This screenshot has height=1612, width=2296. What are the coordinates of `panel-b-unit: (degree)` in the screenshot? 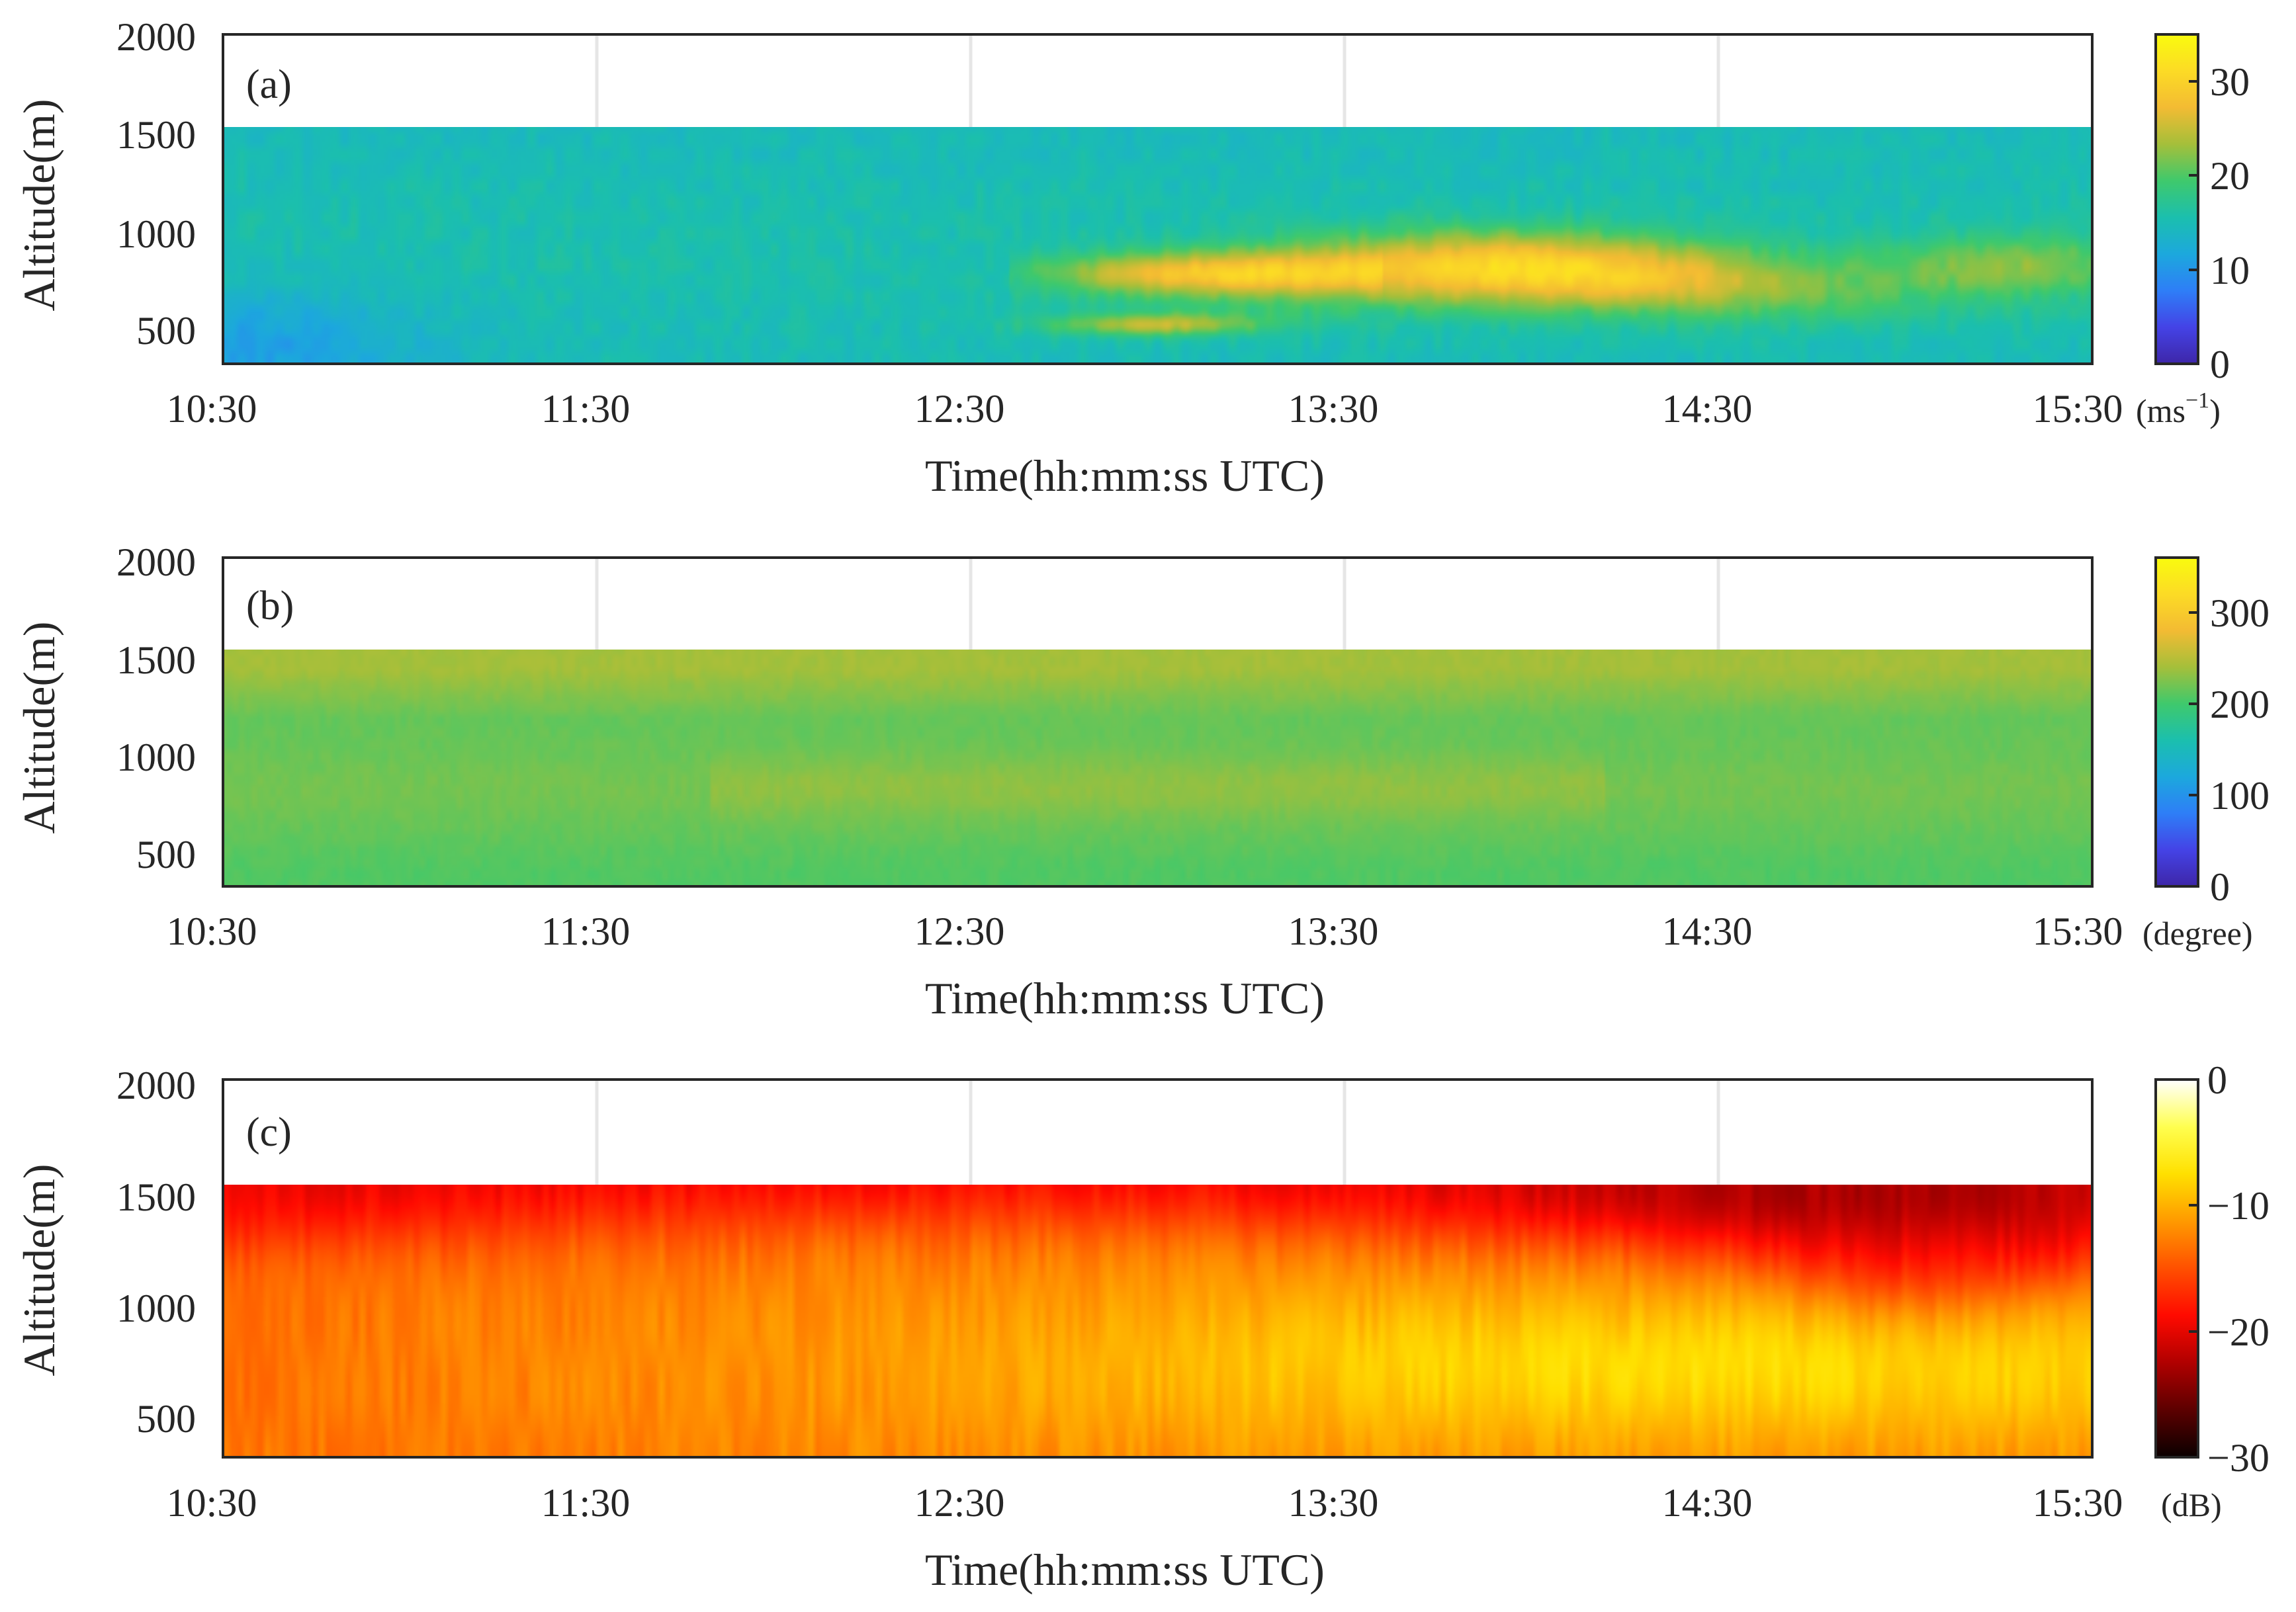 It's located at (2197, 933).